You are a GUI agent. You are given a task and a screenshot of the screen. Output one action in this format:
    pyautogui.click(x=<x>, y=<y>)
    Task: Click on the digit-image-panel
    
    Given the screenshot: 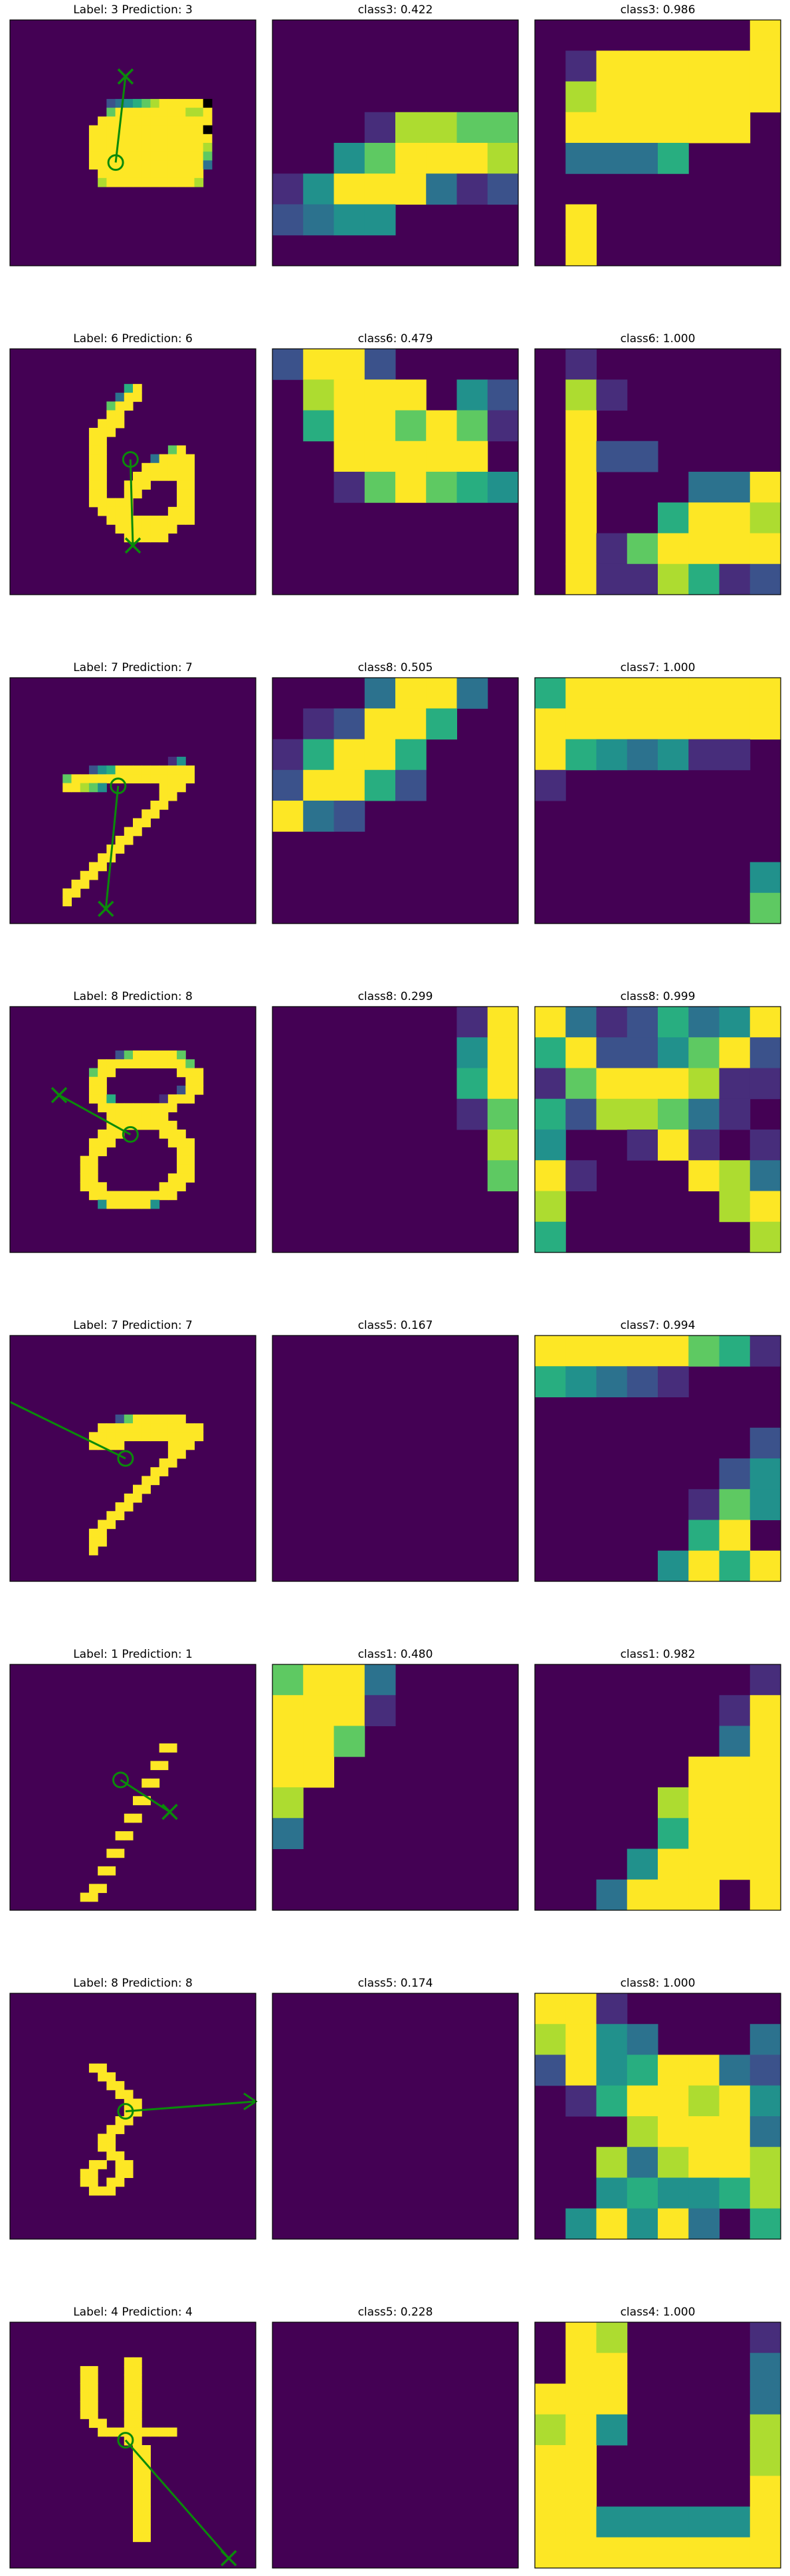 What is the action you would take?
    pyautogui.click(x=133, y=1458)
    